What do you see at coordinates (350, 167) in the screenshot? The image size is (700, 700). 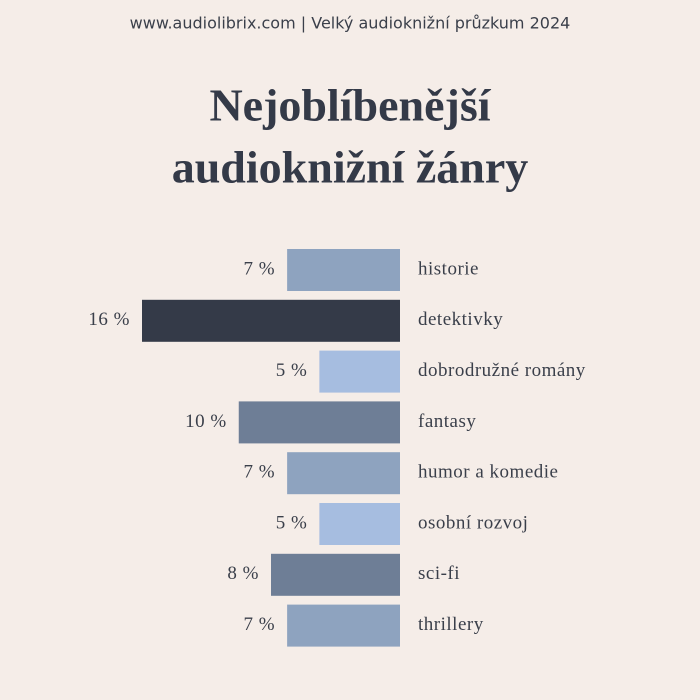 I see `chart-title: audioknižní žánry` at bounding box center [350, 167].